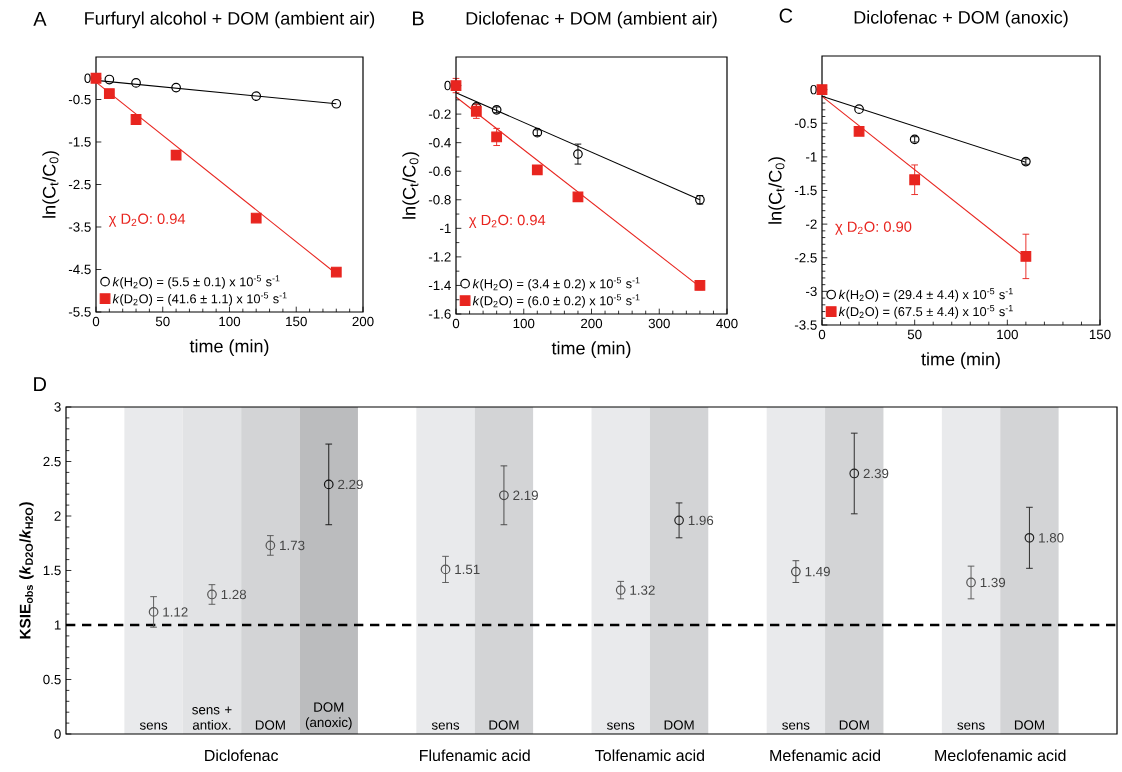  Describe the element at coordinates (439, 257) in the screenshot. I see `y-tick-label: -1.2` at that location.